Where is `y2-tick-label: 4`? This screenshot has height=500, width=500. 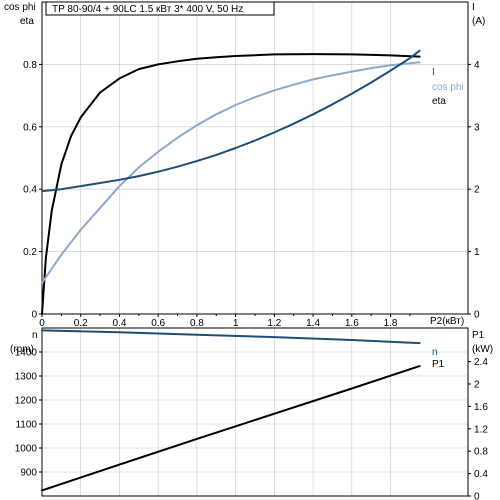
y2-tick-label: 4 is located at coordinates (477, 65).